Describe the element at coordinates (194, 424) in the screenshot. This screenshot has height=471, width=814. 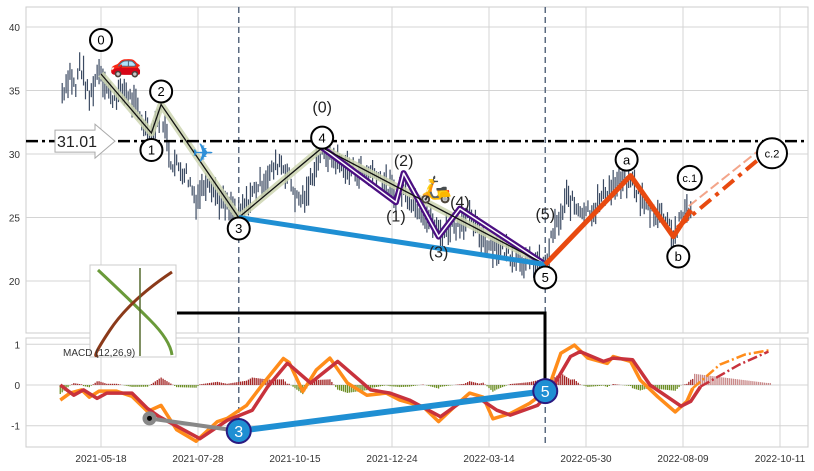
I see `macd-gray-link` at that location.